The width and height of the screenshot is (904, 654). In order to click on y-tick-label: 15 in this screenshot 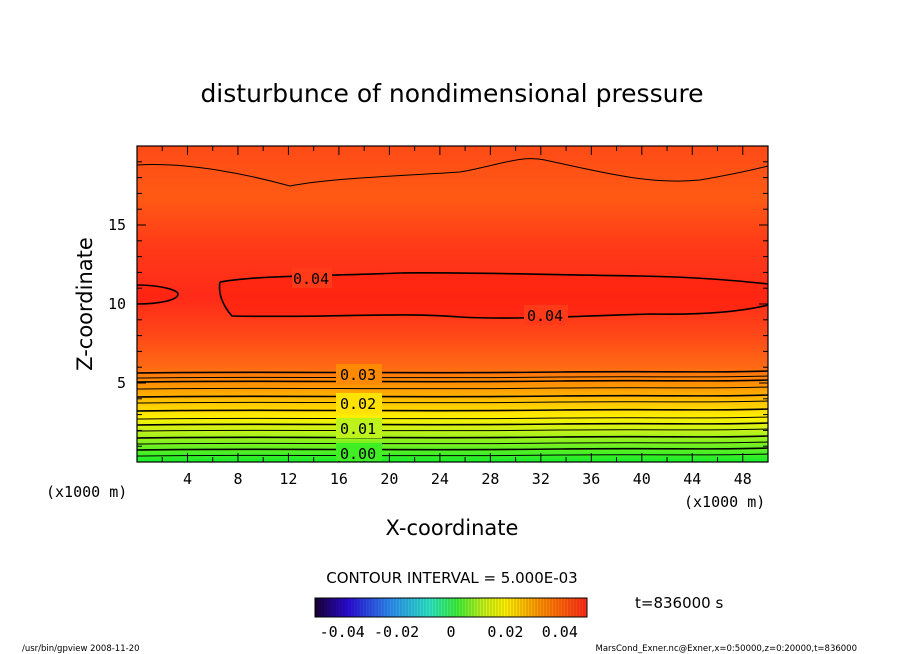, I will do `click(117, 225)`.